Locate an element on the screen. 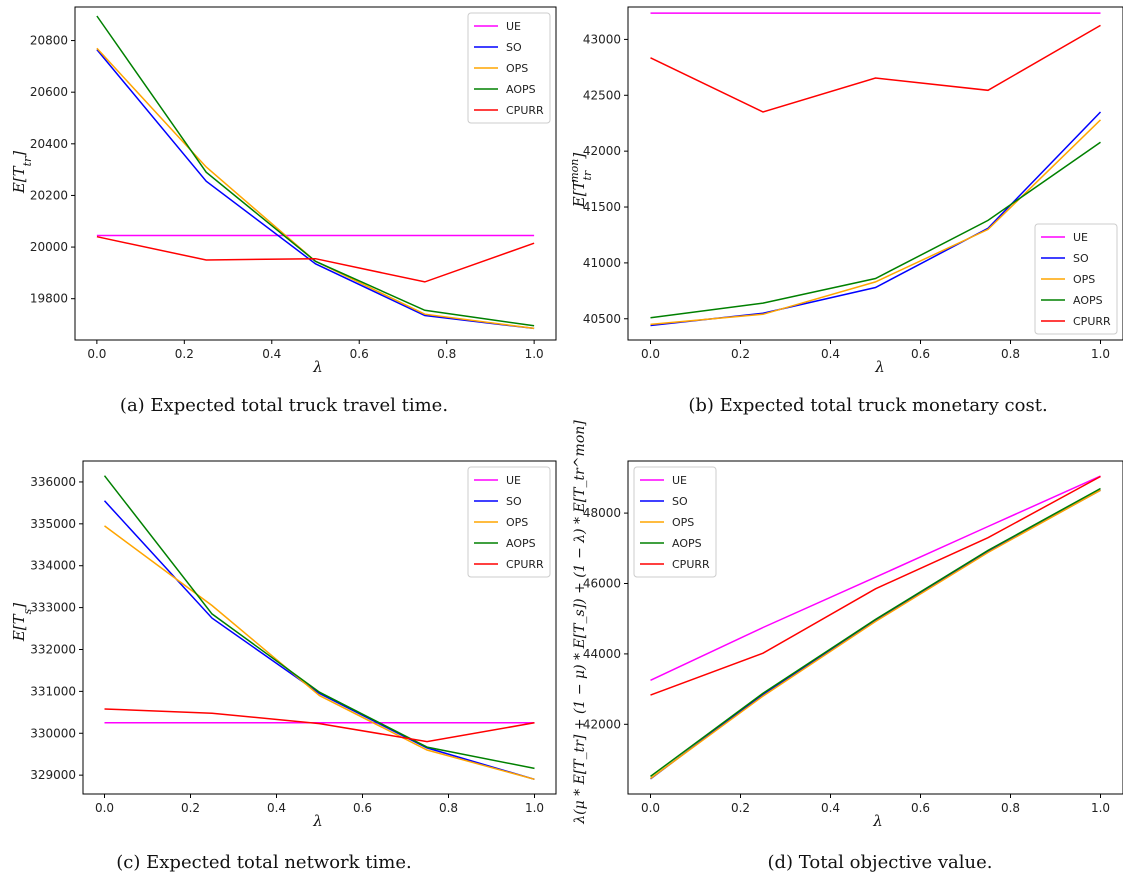  ylabel-c: E[Ts] is located at coordinates (22, 622).